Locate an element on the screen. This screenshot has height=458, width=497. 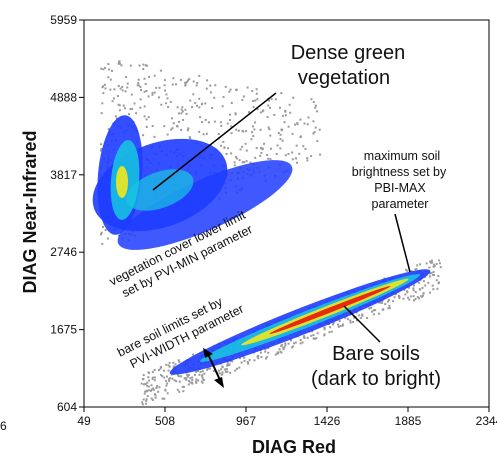
x-tick-label: 967 is located at coordinates (246, 421).